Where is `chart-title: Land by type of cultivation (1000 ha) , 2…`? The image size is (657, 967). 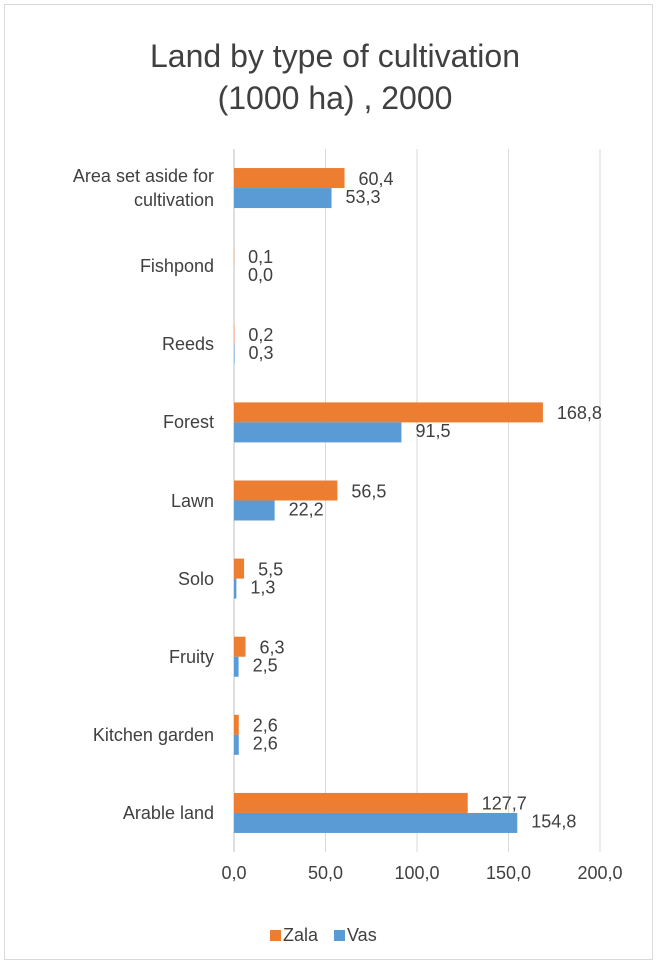
chart-title: Land by type of cultivation (1000 ha) , 2… is located at coordinates (335, 77).